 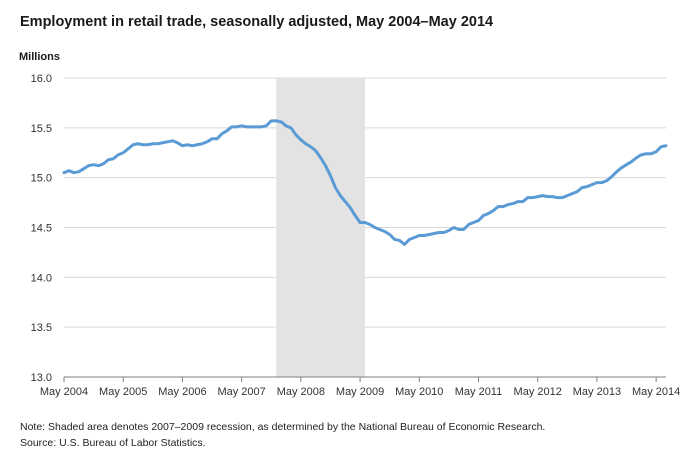 I want to click on x-tick-label: May 2006, so click(x=182, y=392).